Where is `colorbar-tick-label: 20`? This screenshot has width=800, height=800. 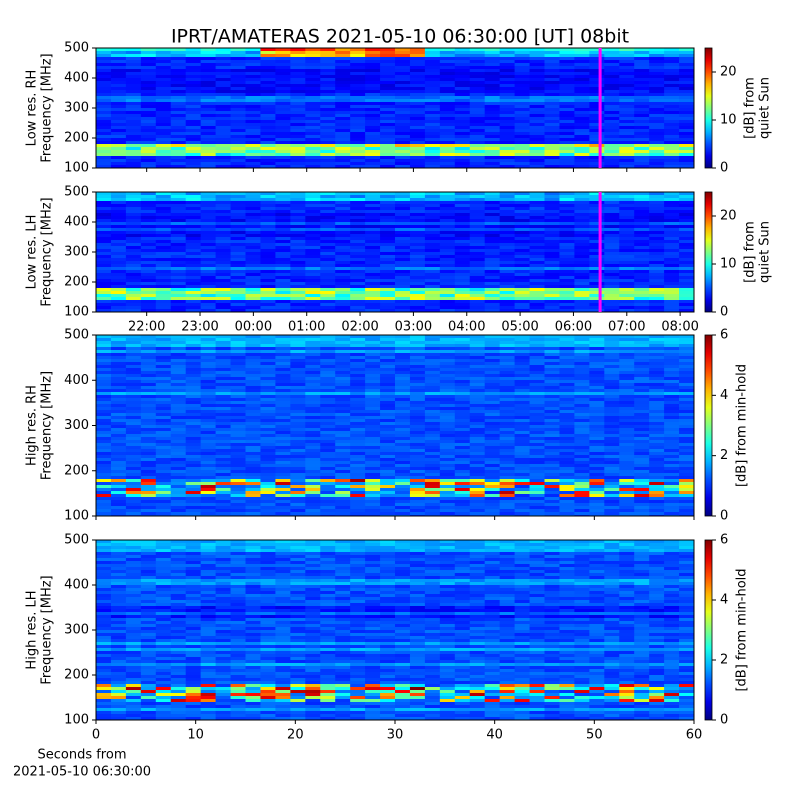 colorbar-tick-label: 20 is located at coordinates (728, 72).